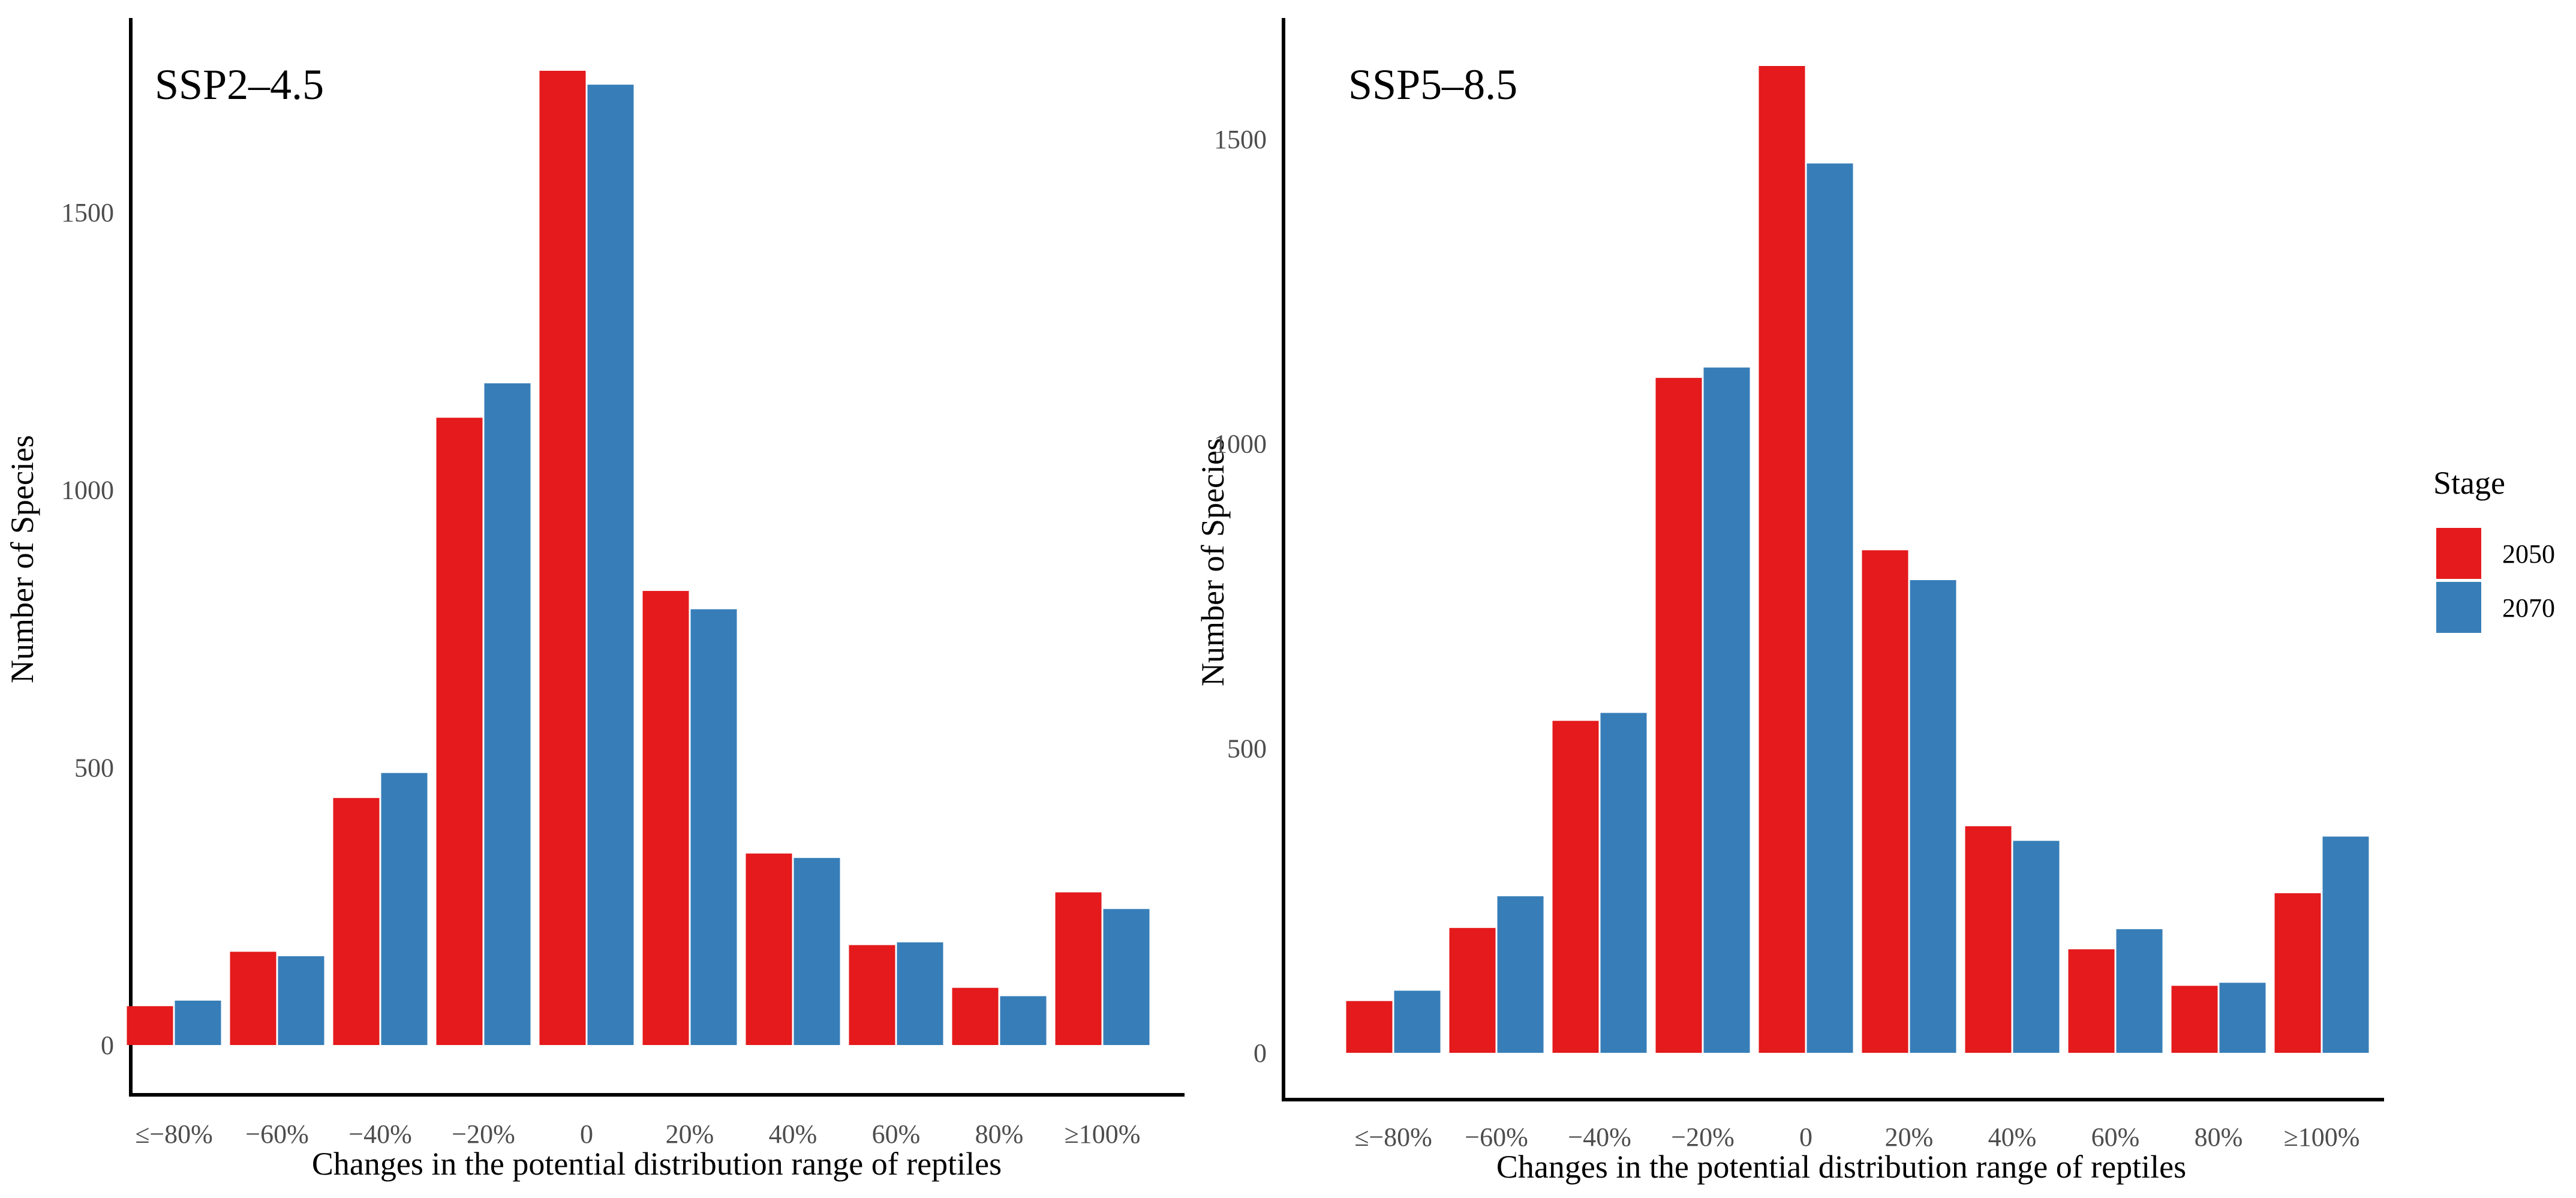  Describe the element at coordinates (1433, 85) in the screenshot. I see `panel-label: SSP5–8.5` at that location.